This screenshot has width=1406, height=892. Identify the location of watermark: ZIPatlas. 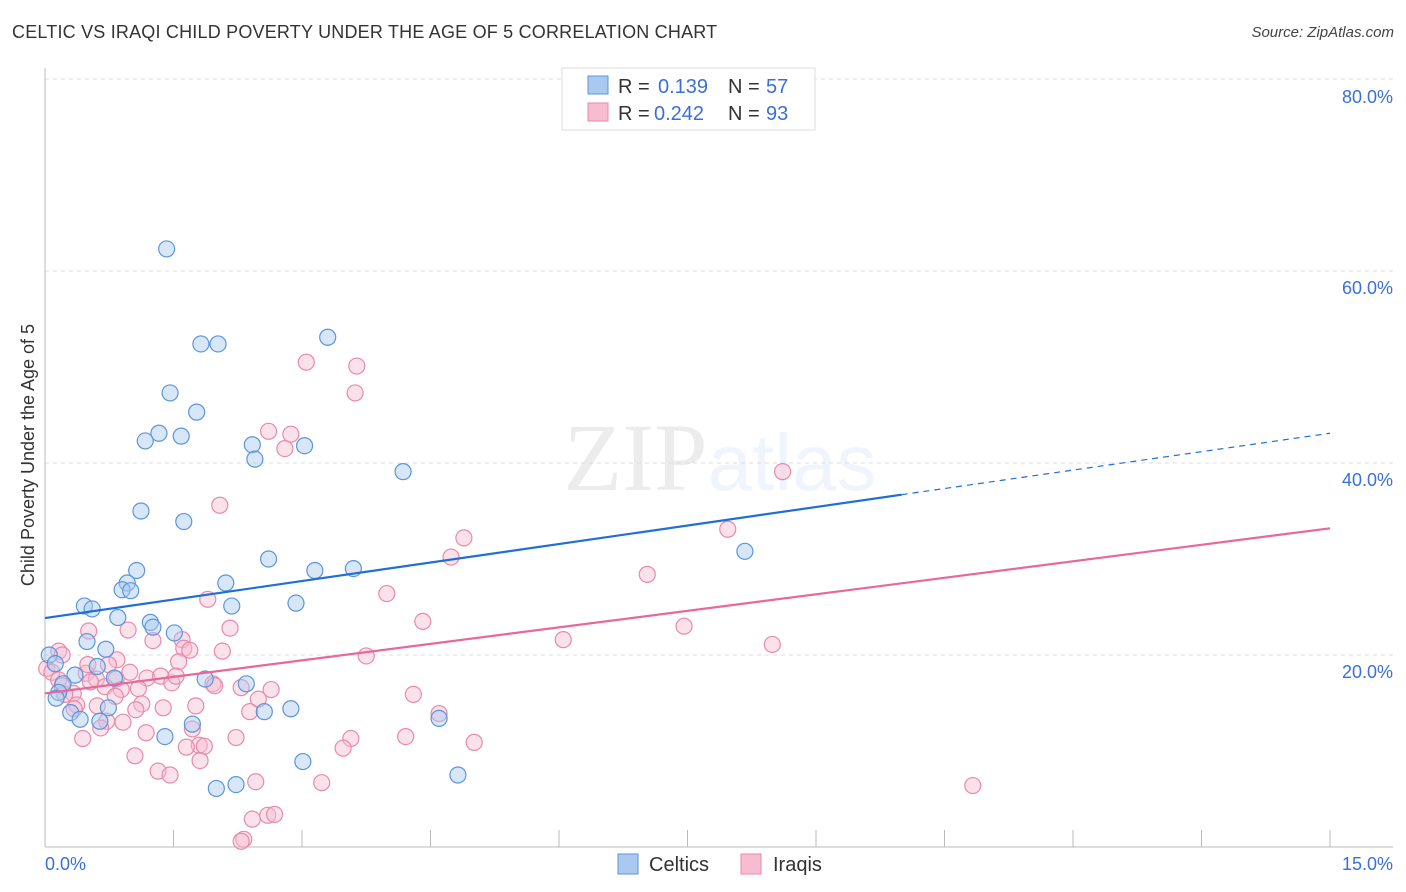
(720, 457).